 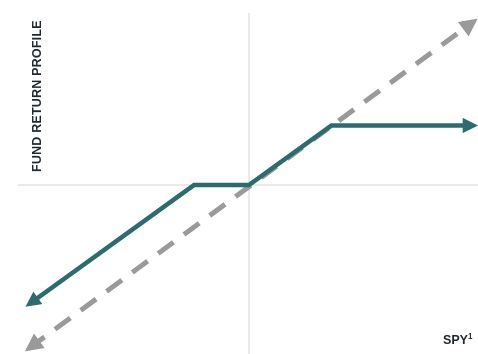 I want to click on x-axis-label: SPY1, so click(x=458, y=339).